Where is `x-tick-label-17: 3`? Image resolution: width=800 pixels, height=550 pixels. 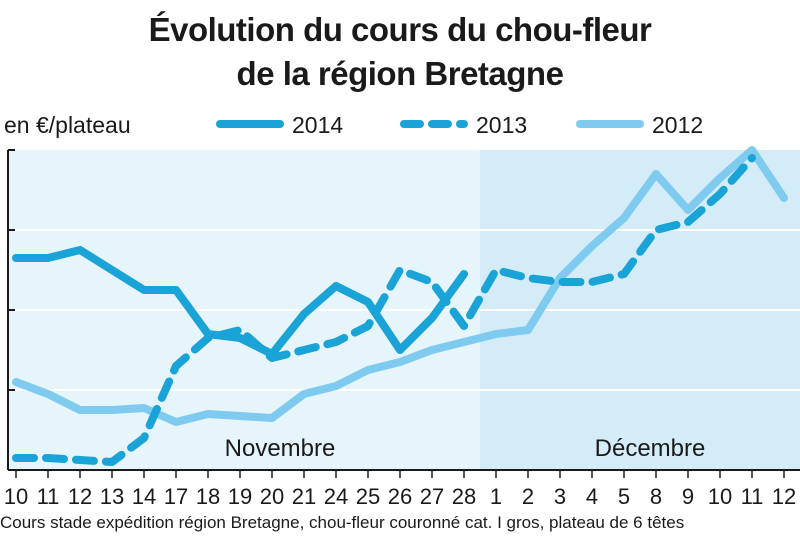
x-tick-label-17: 3 is located at coordinates (560, 496).